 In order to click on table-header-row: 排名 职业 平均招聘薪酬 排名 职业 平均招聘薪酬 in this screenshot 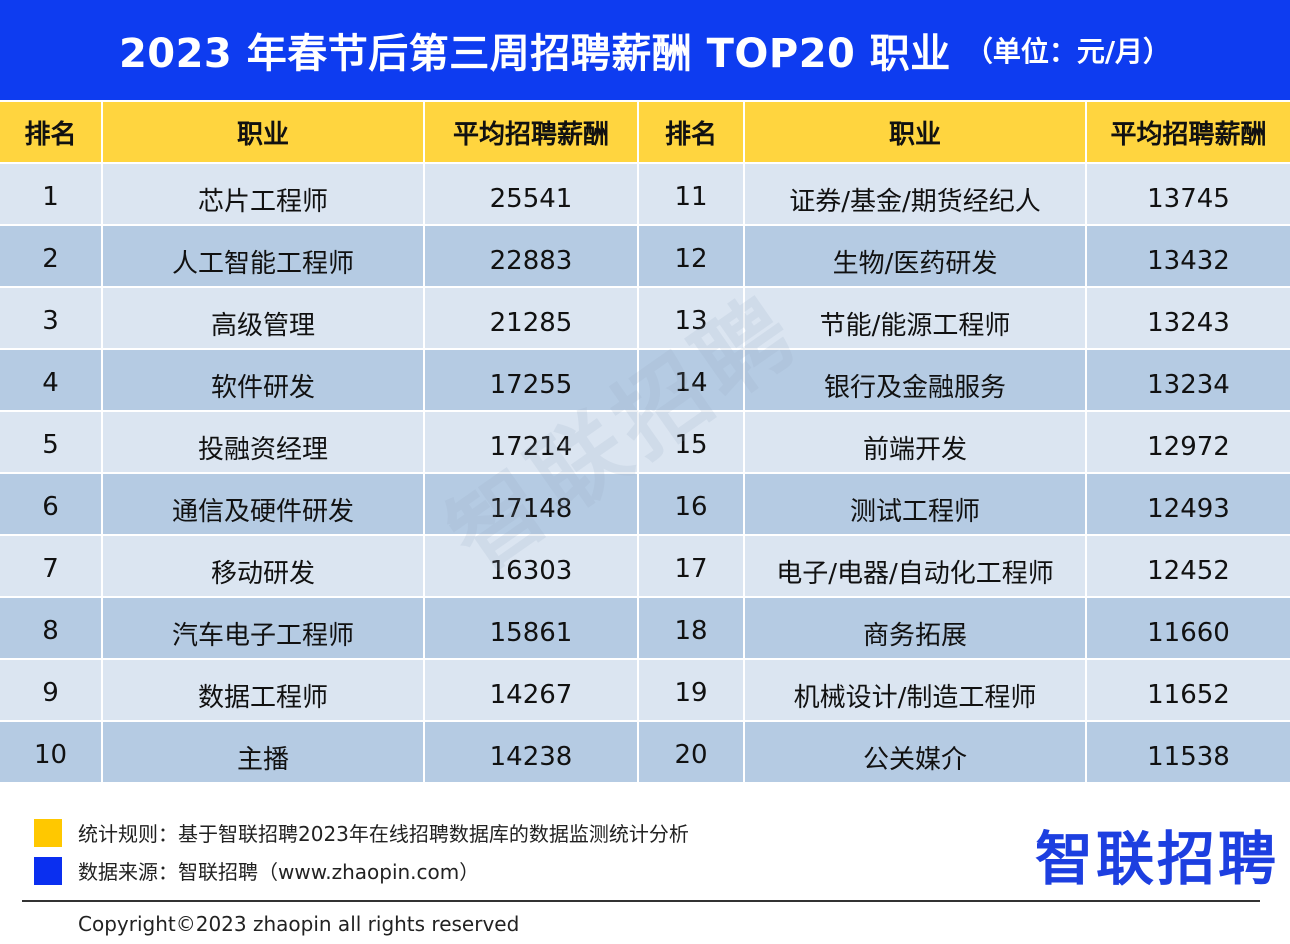, I will do `click(645, 132)`.